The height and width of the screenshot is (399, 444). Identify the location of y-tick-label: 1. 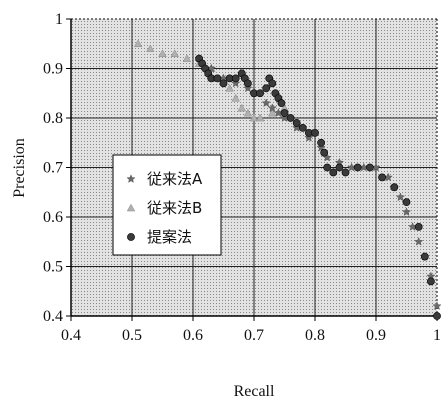
(59, 19).